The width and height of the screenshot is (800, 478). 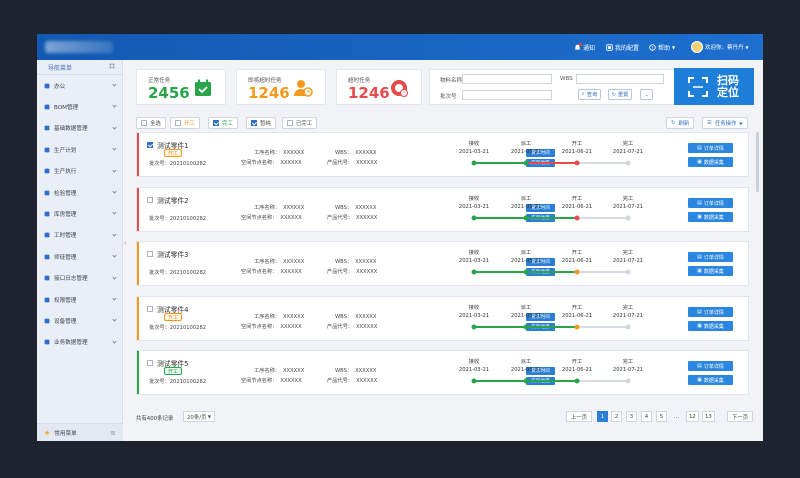 I want to click on timeline-date: 2021-05-21, so click(x=526, y=316).